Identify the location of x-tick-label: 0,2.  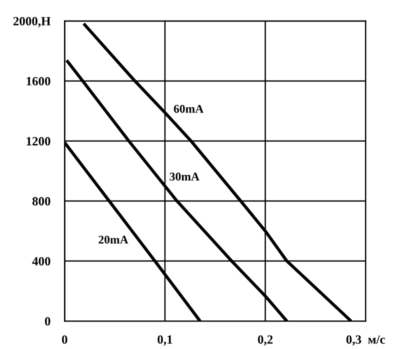
(265, 340).